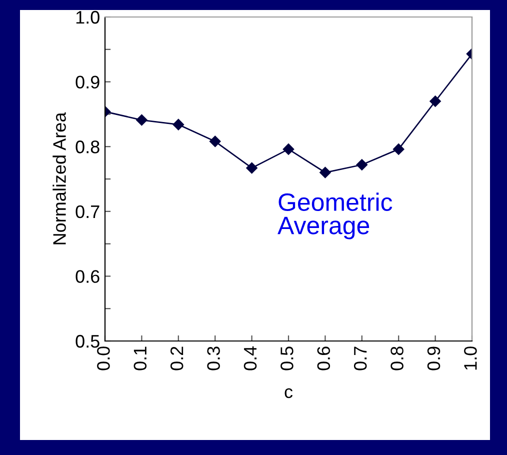 The height and width of the screenshot is (455, 507). Describe the element at coordinates (250, 358) in the screenshot. I see `x-tick-label: 0.4` at that location.